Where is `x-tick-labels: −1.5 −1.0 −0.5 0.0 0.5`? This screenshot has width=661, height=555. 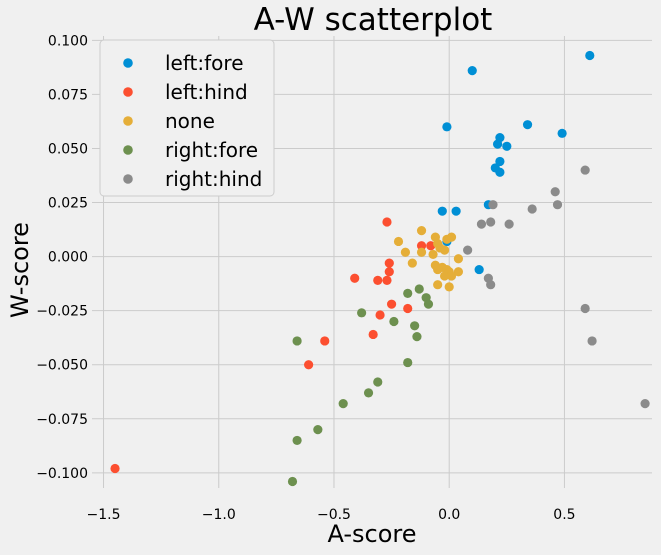
x-tick-labels: −1.5 −1.0 −0.5 0.0 0.5 is located at coordinates (331, 515).